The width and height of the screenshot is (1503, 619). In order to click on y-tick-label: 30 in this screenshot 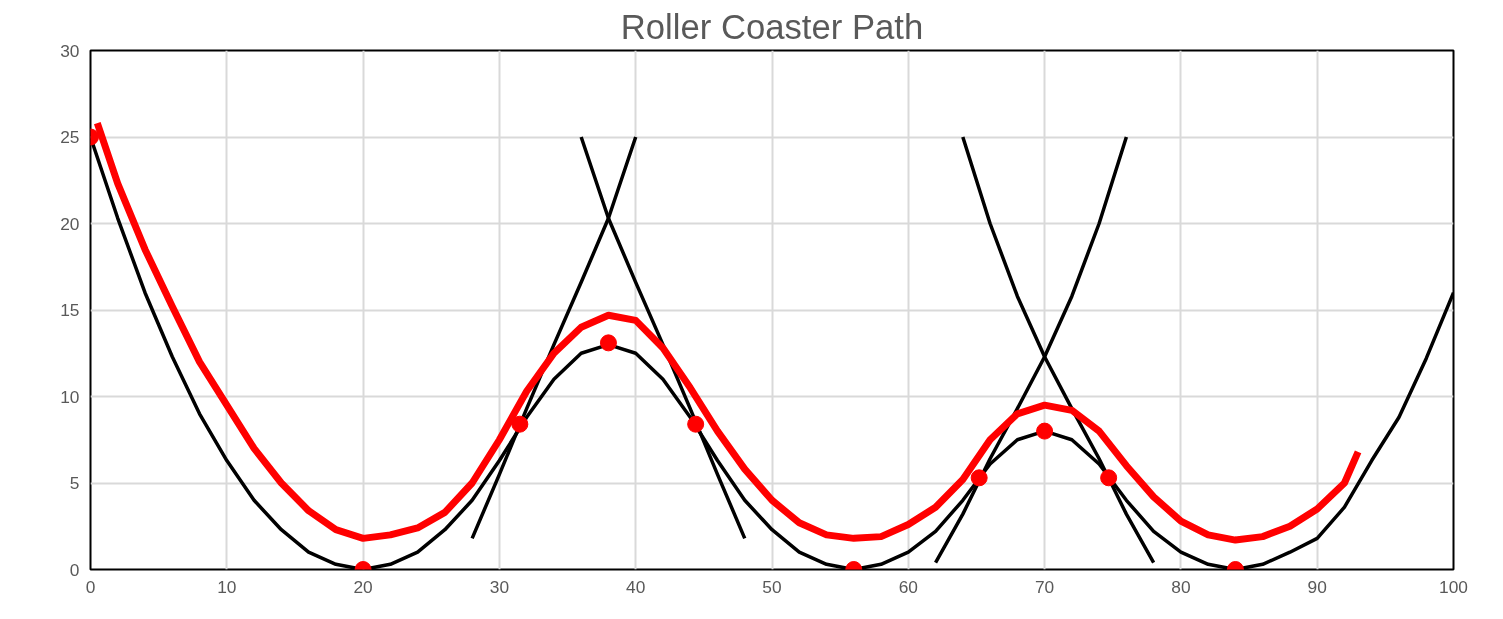, I will do `click(70, 50)`.